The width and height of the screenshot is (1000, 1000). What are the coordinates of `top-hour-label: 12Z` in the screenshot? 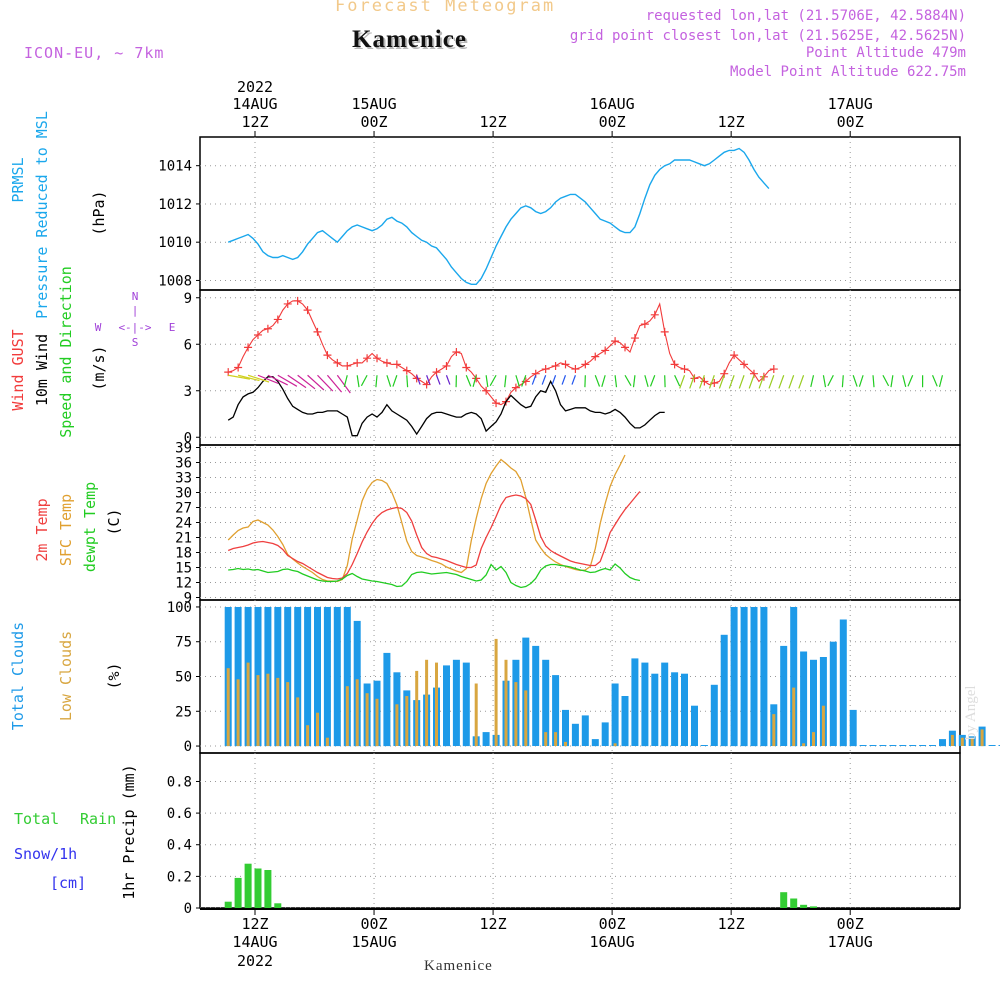 It's located at (731, 122).